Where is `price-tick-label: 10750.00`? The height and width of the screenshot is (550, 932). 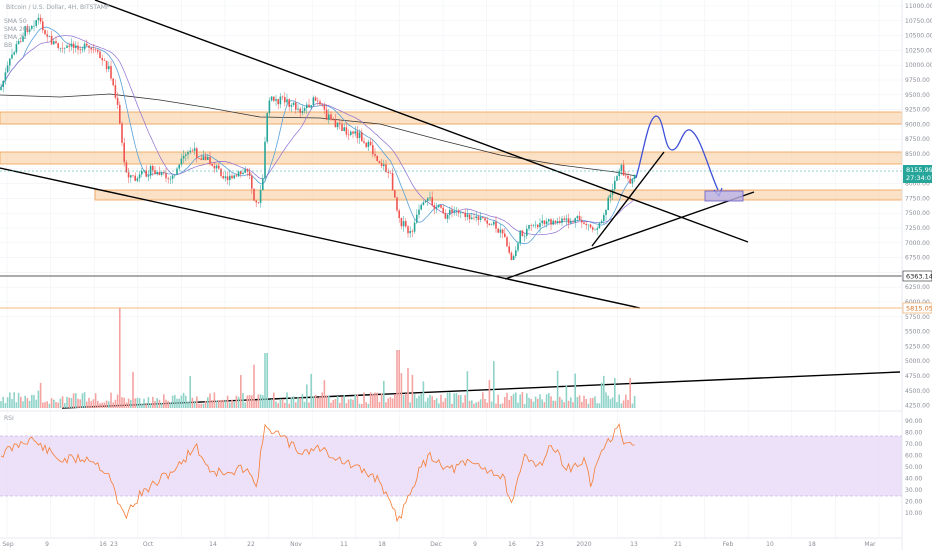
price-tick-label: 10750.00 is located at coordinates (918, 21).